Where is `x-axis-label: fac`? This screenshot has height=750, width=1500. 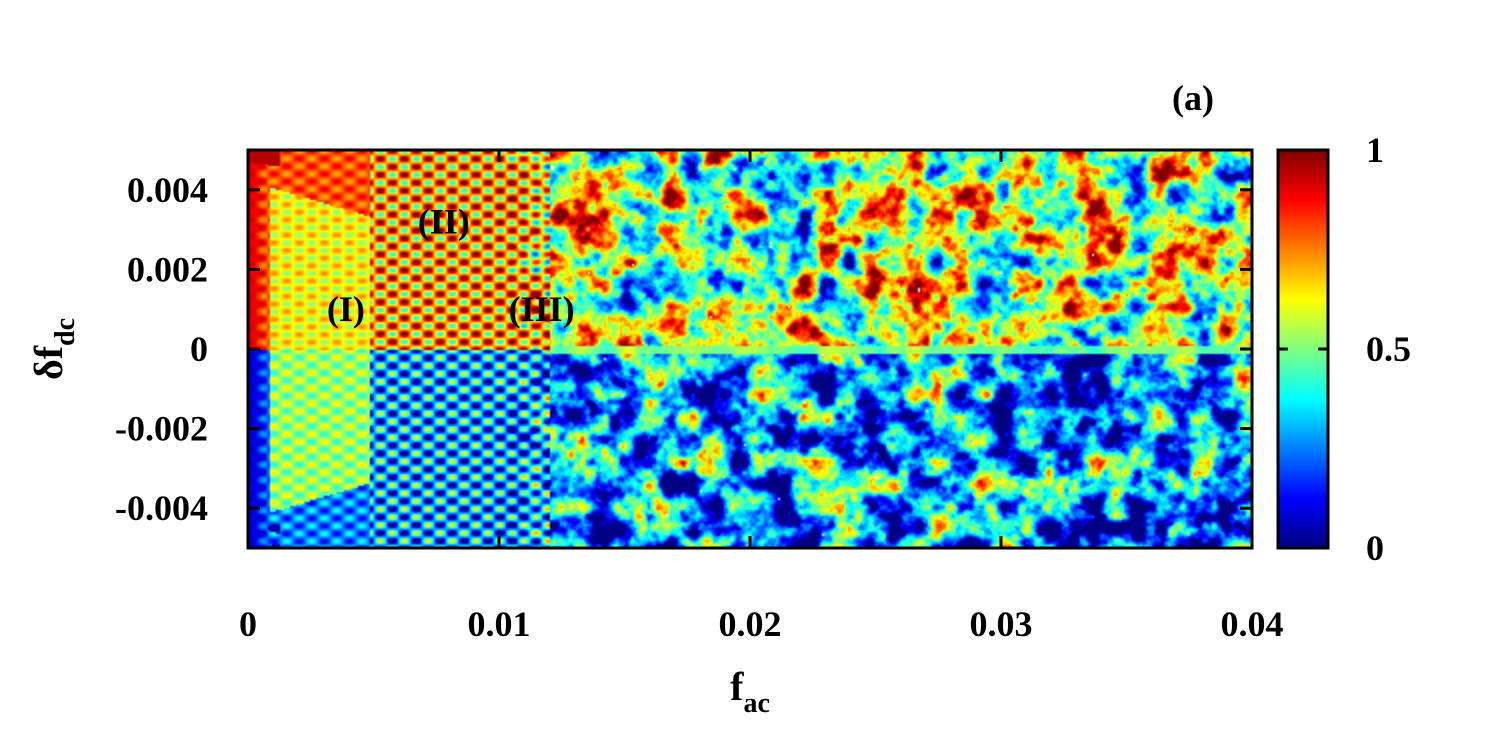 x-axis-label: fac is located at coordinates (750, 691).